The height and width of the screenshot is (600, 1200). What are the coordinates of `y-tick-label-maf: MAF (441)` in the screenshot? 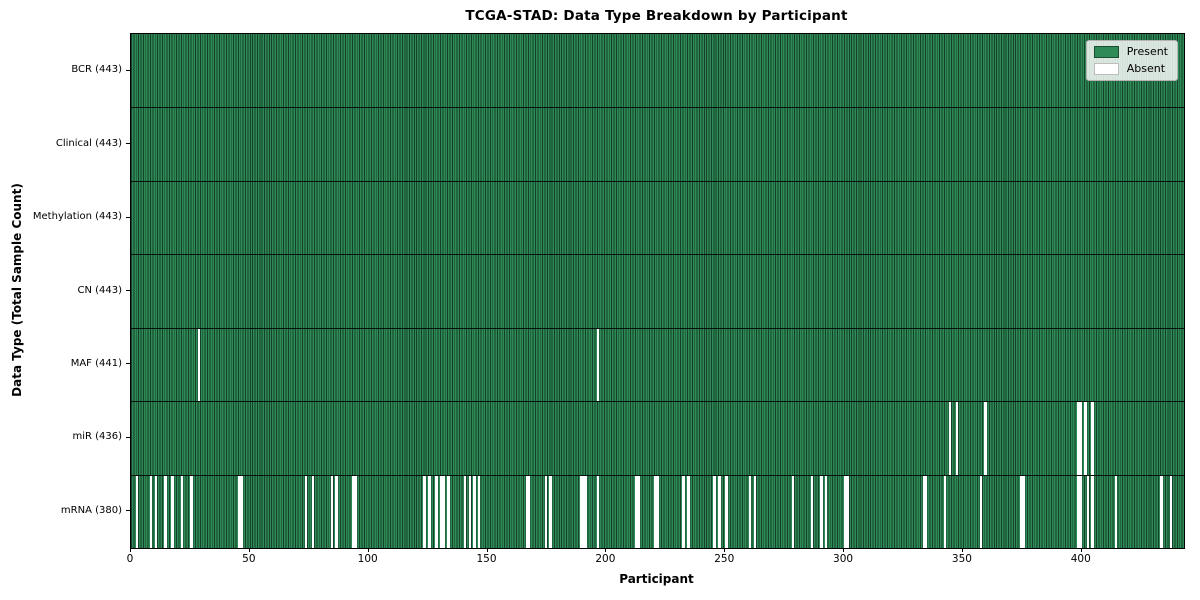 It's located at (96, 363).